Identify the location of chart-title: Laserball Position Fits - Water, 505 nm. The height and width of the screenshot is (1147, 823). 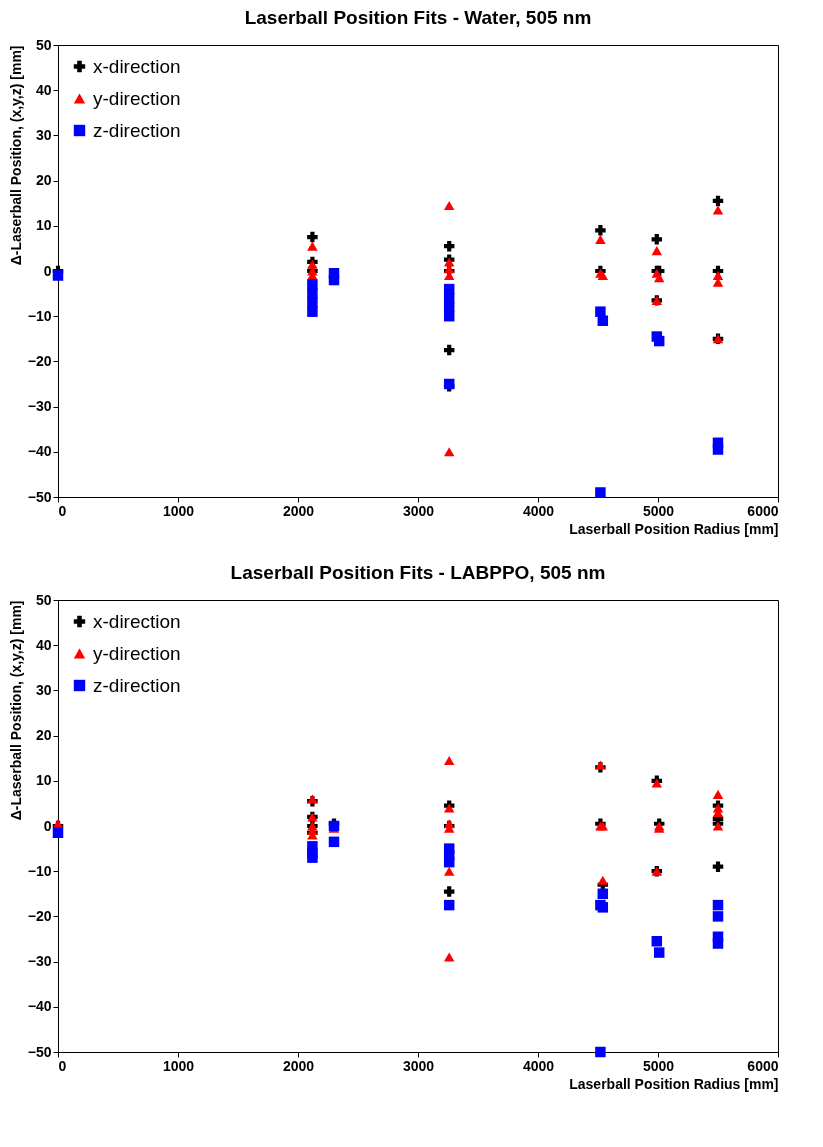
(418, 17).